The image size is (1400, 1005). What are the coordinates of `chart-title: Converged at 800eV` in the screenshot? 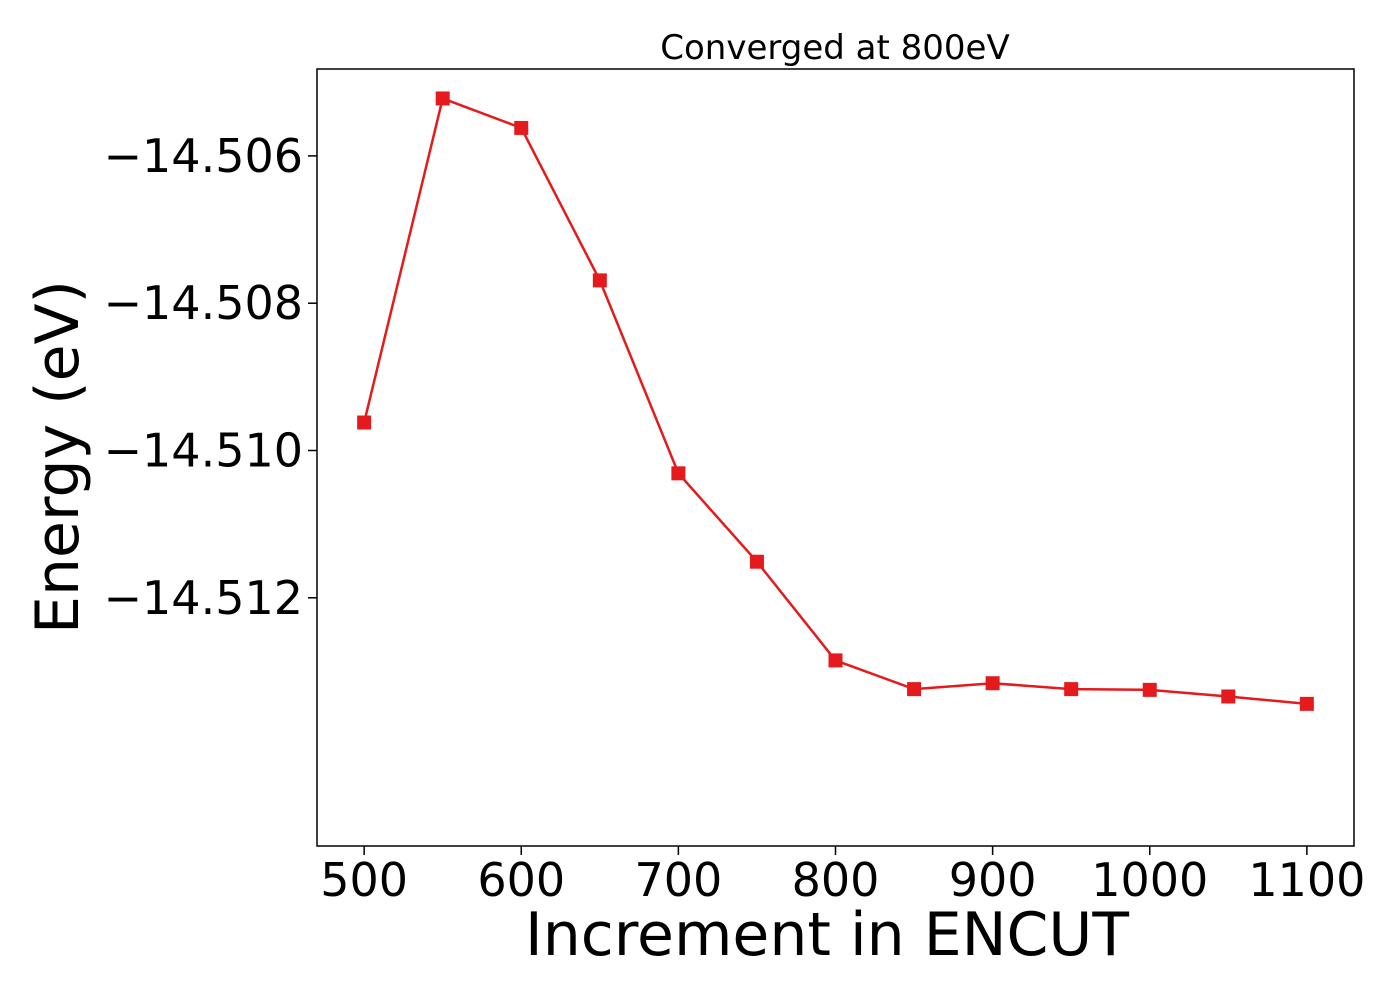 It's located at (834, 48).